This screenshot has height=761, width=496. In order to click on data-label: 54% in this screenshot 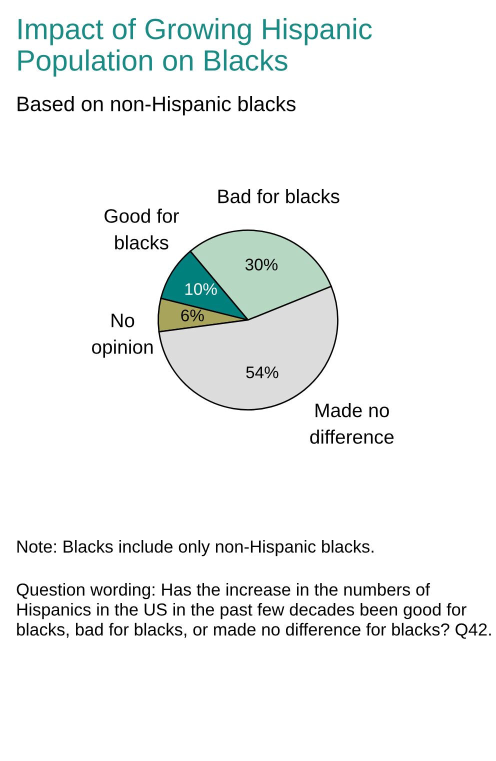, I will do `click(262, 372)`.